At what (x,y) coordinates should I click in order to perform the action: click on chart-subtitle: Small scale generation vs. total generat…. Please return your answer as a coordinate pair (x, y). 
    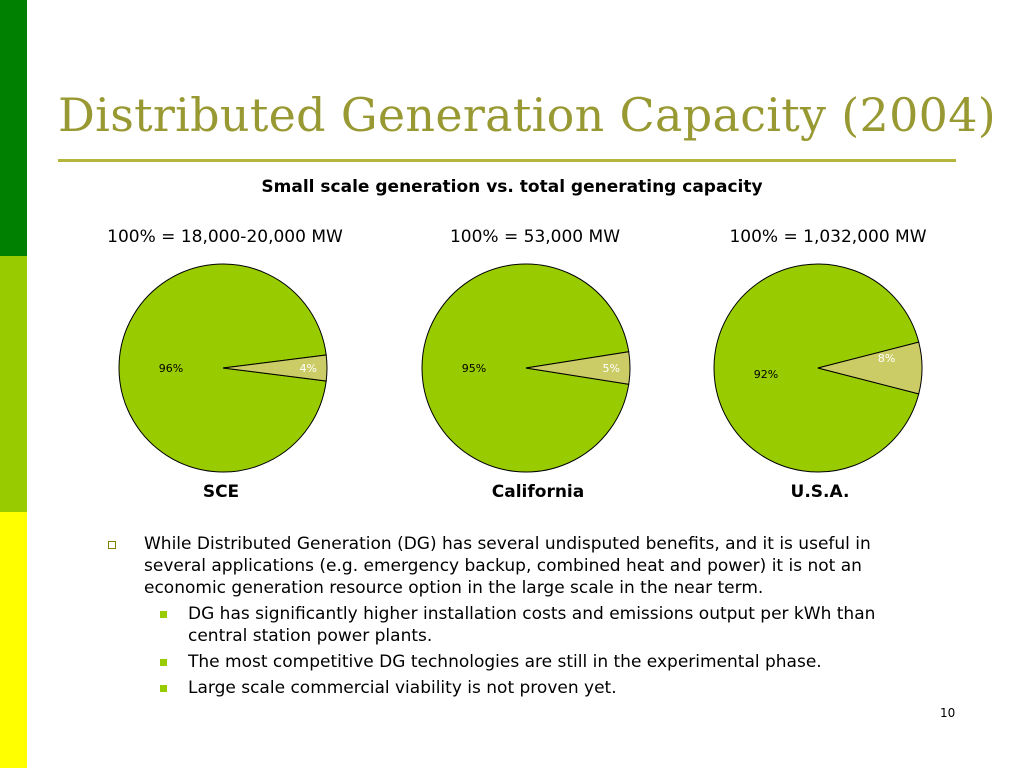
    Looking at the image, I should click on (512, 187).